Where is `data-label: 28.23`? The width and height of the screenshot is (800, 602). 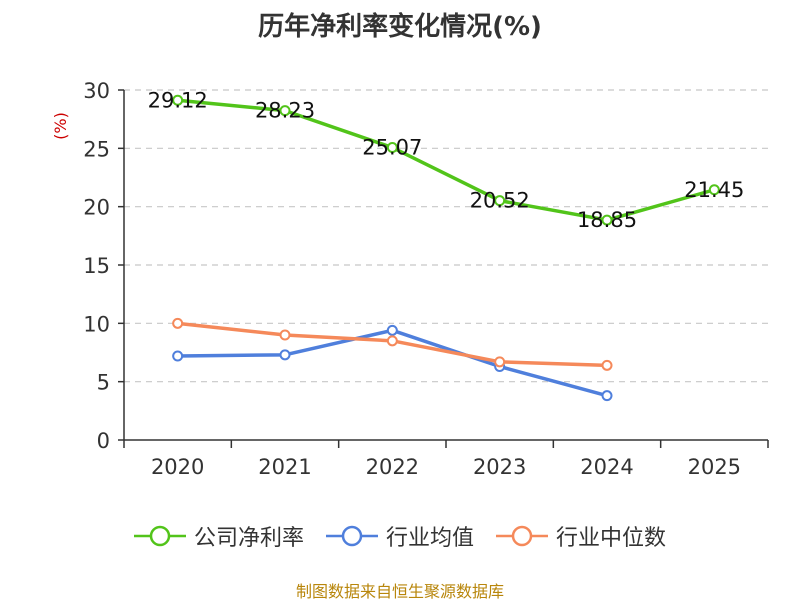 data-label: 28.23 is located at coordinates (285, 111).